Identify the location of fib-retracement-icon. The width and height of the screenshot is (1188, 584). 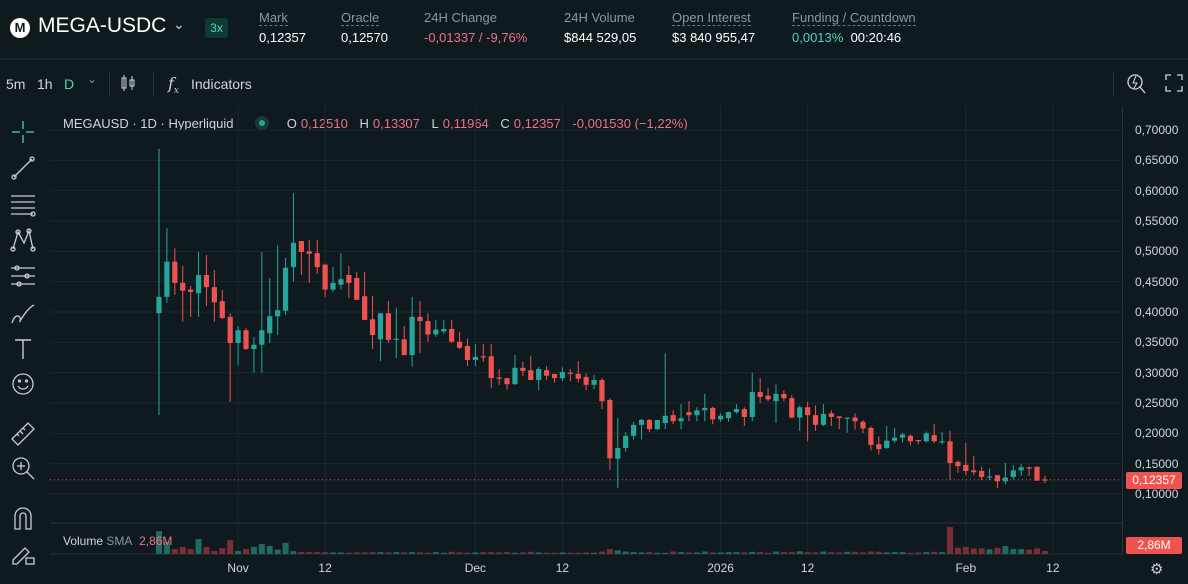
(23, 204).